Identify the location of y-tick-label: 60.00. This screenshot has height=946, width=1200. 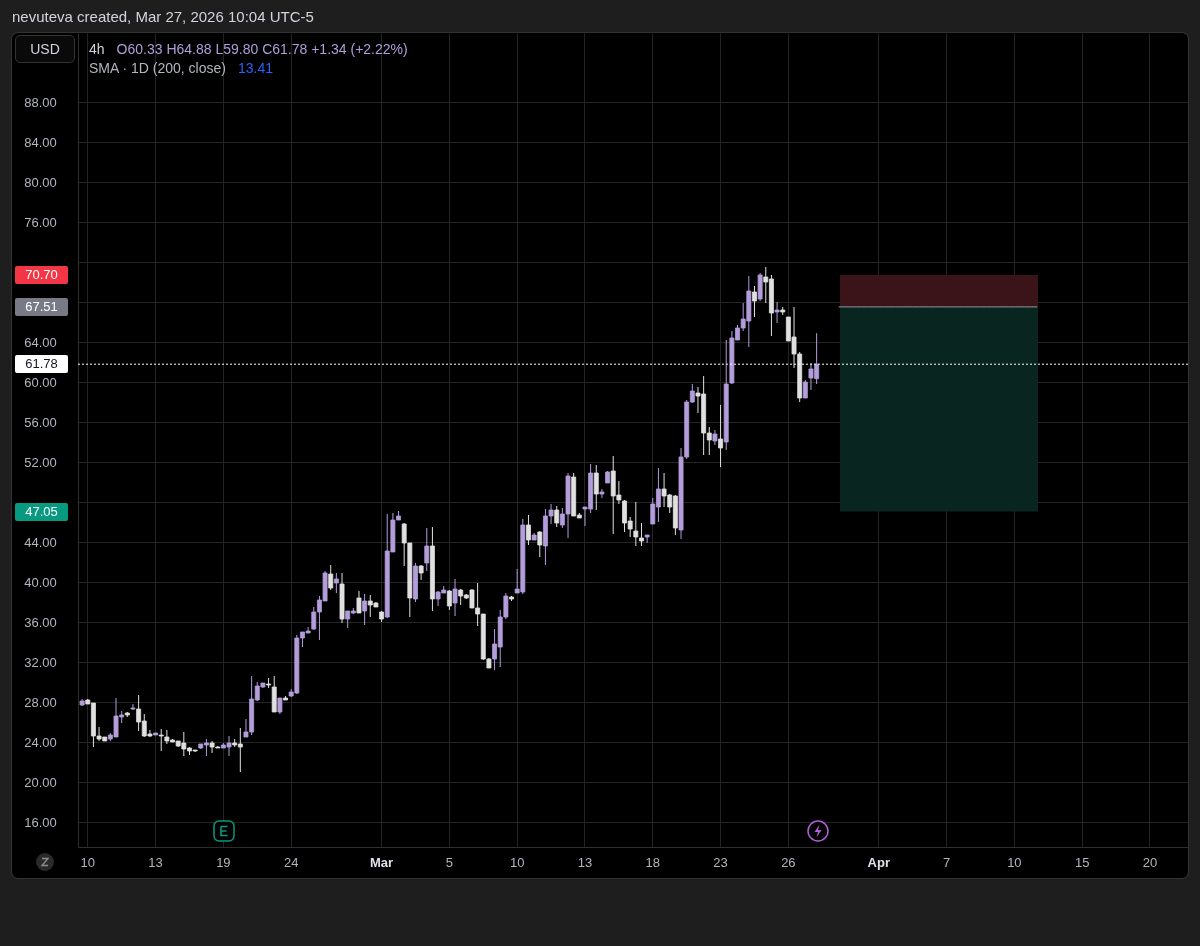
(40, 382).